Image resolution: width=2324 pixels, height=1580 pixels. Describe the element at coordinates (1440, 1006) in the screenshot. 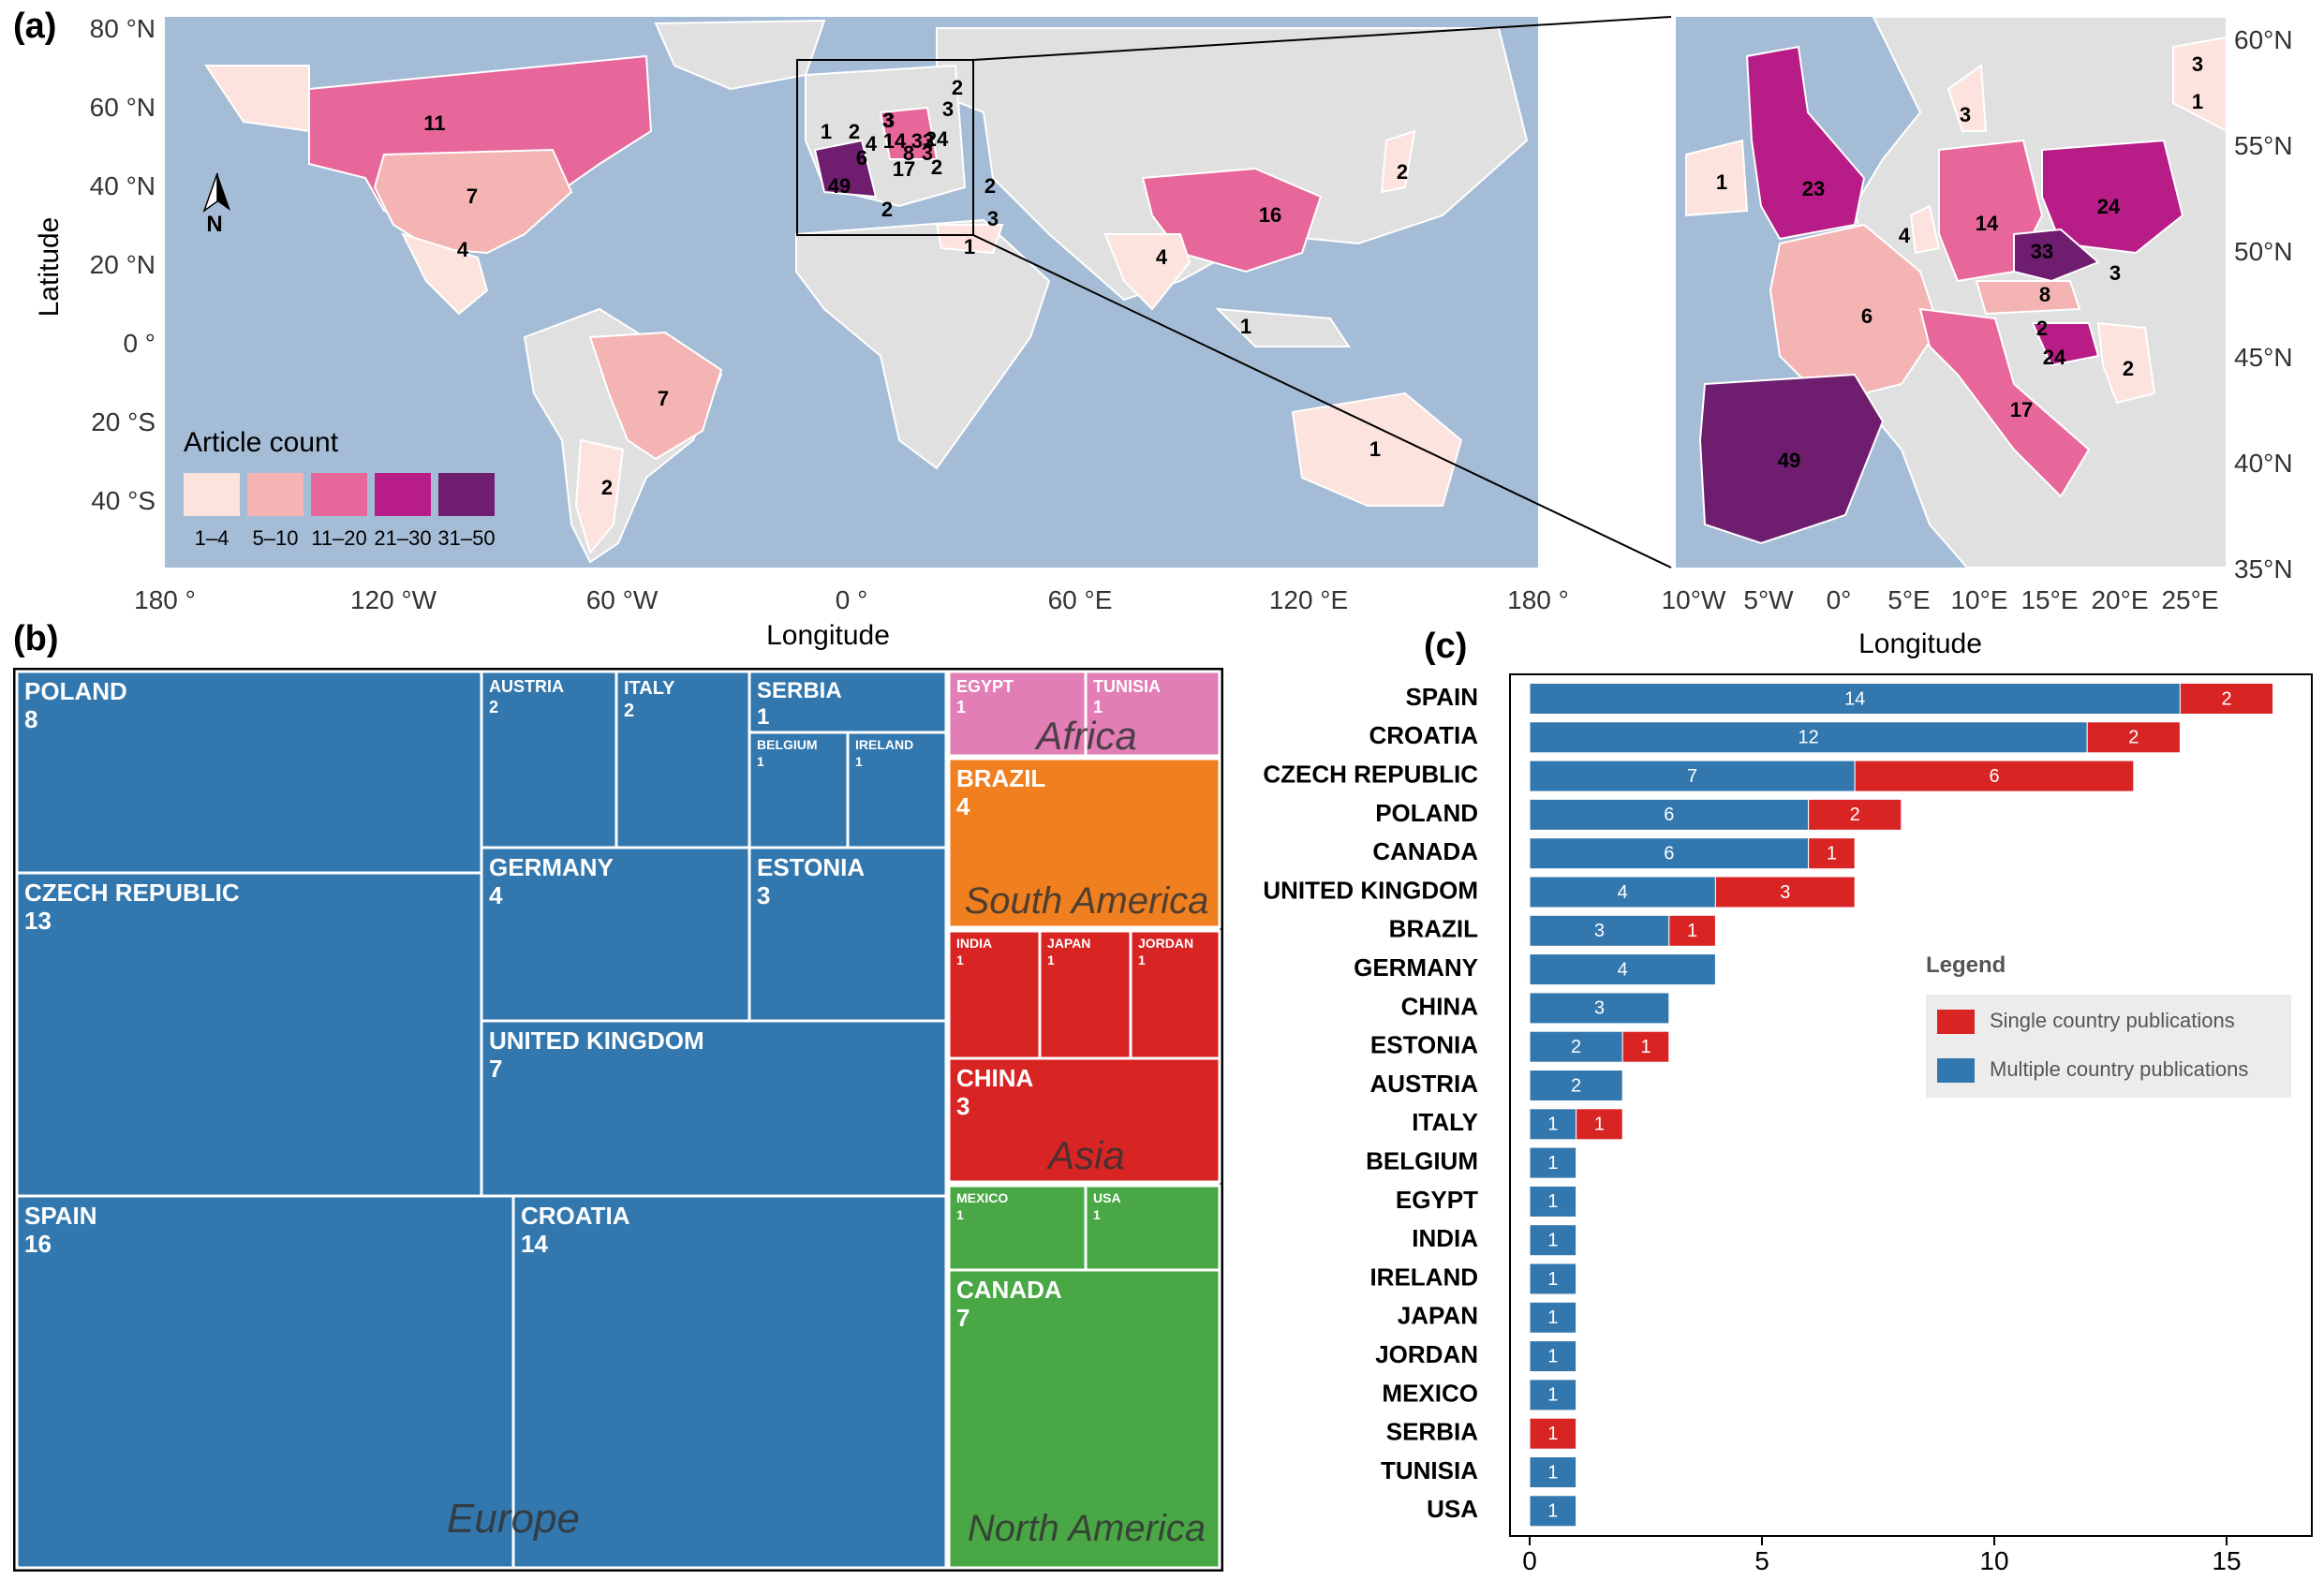

I see `bar-category-label: CHINA` at that location.